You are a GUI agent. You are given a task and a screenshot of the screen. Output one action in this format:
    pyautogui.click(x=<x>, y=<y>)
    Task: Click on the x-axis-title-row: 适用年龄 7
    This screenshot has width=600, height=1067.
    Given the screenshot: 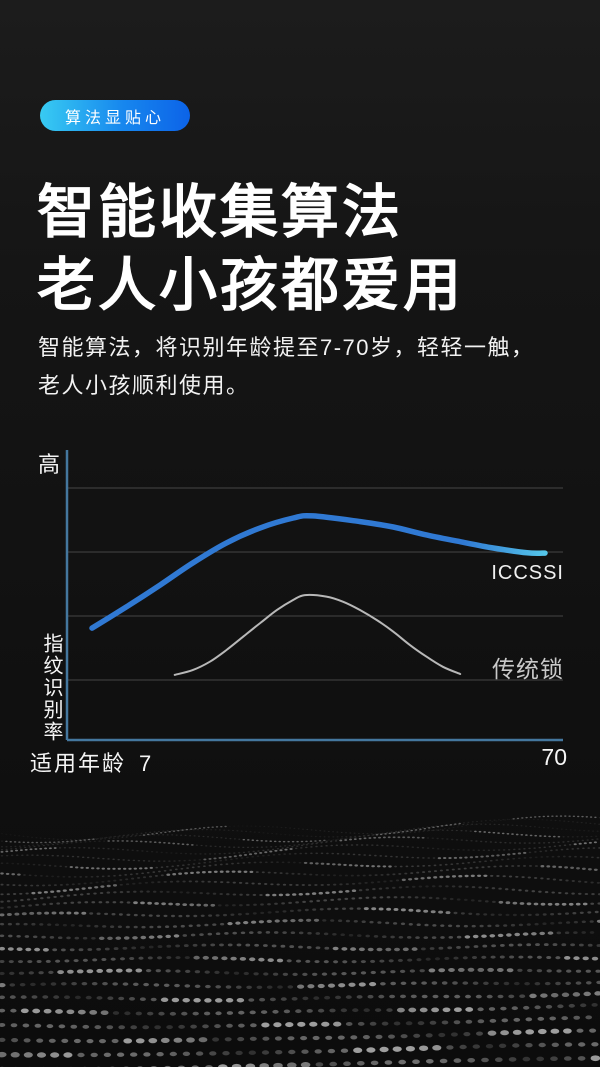 What is the action you would take?
    pyautogui.click(x=90, y=762)
    